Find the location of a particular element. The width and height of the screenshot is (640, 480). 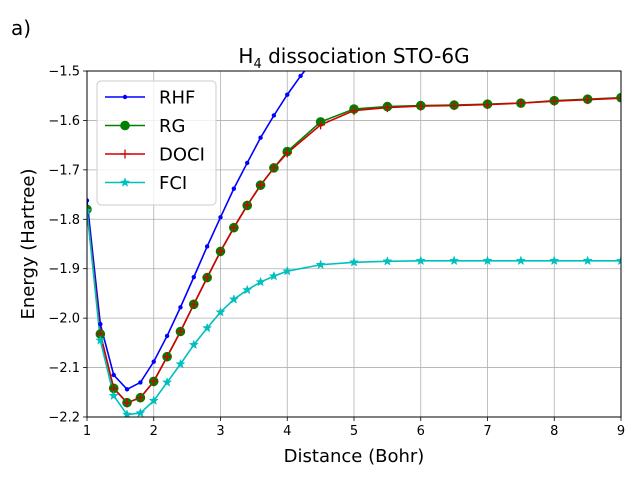

x-tick-label: 6 is located at coordinates (421, 431).